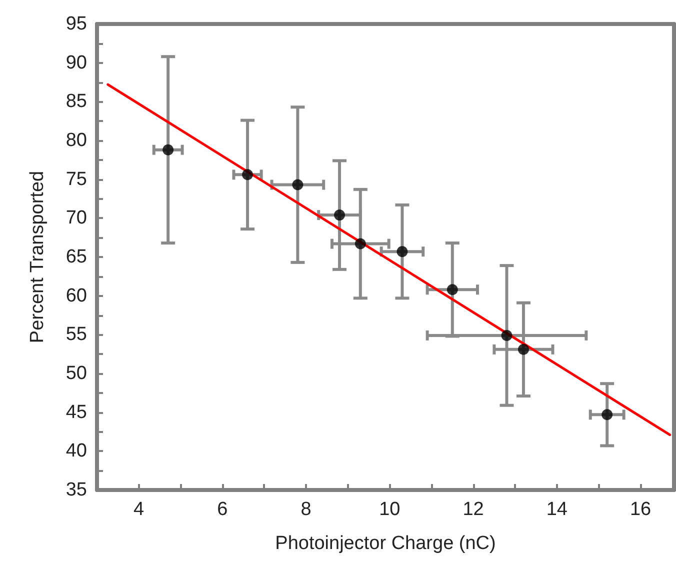 This screenshot has width=676, height=574. What do you see at coordinates (306, 509) in the screenshot?
I see `x-tick-label: 8` at bounding box center [306, 509].